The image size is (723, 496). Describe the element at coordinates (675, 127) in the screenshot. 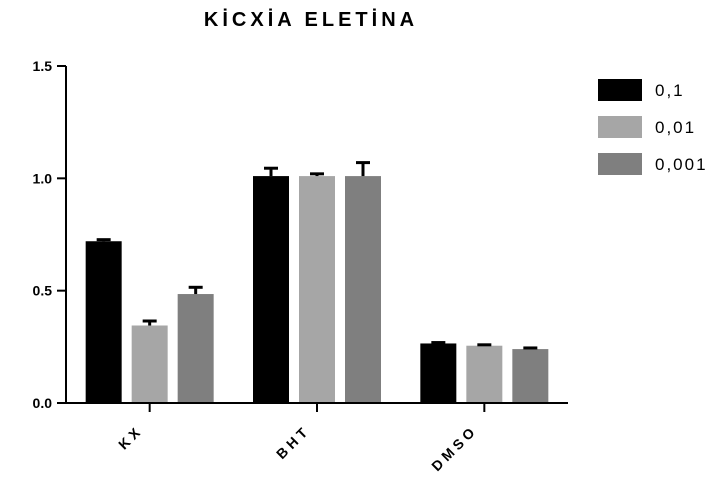

I see `legend-label: 0,01` at that location.